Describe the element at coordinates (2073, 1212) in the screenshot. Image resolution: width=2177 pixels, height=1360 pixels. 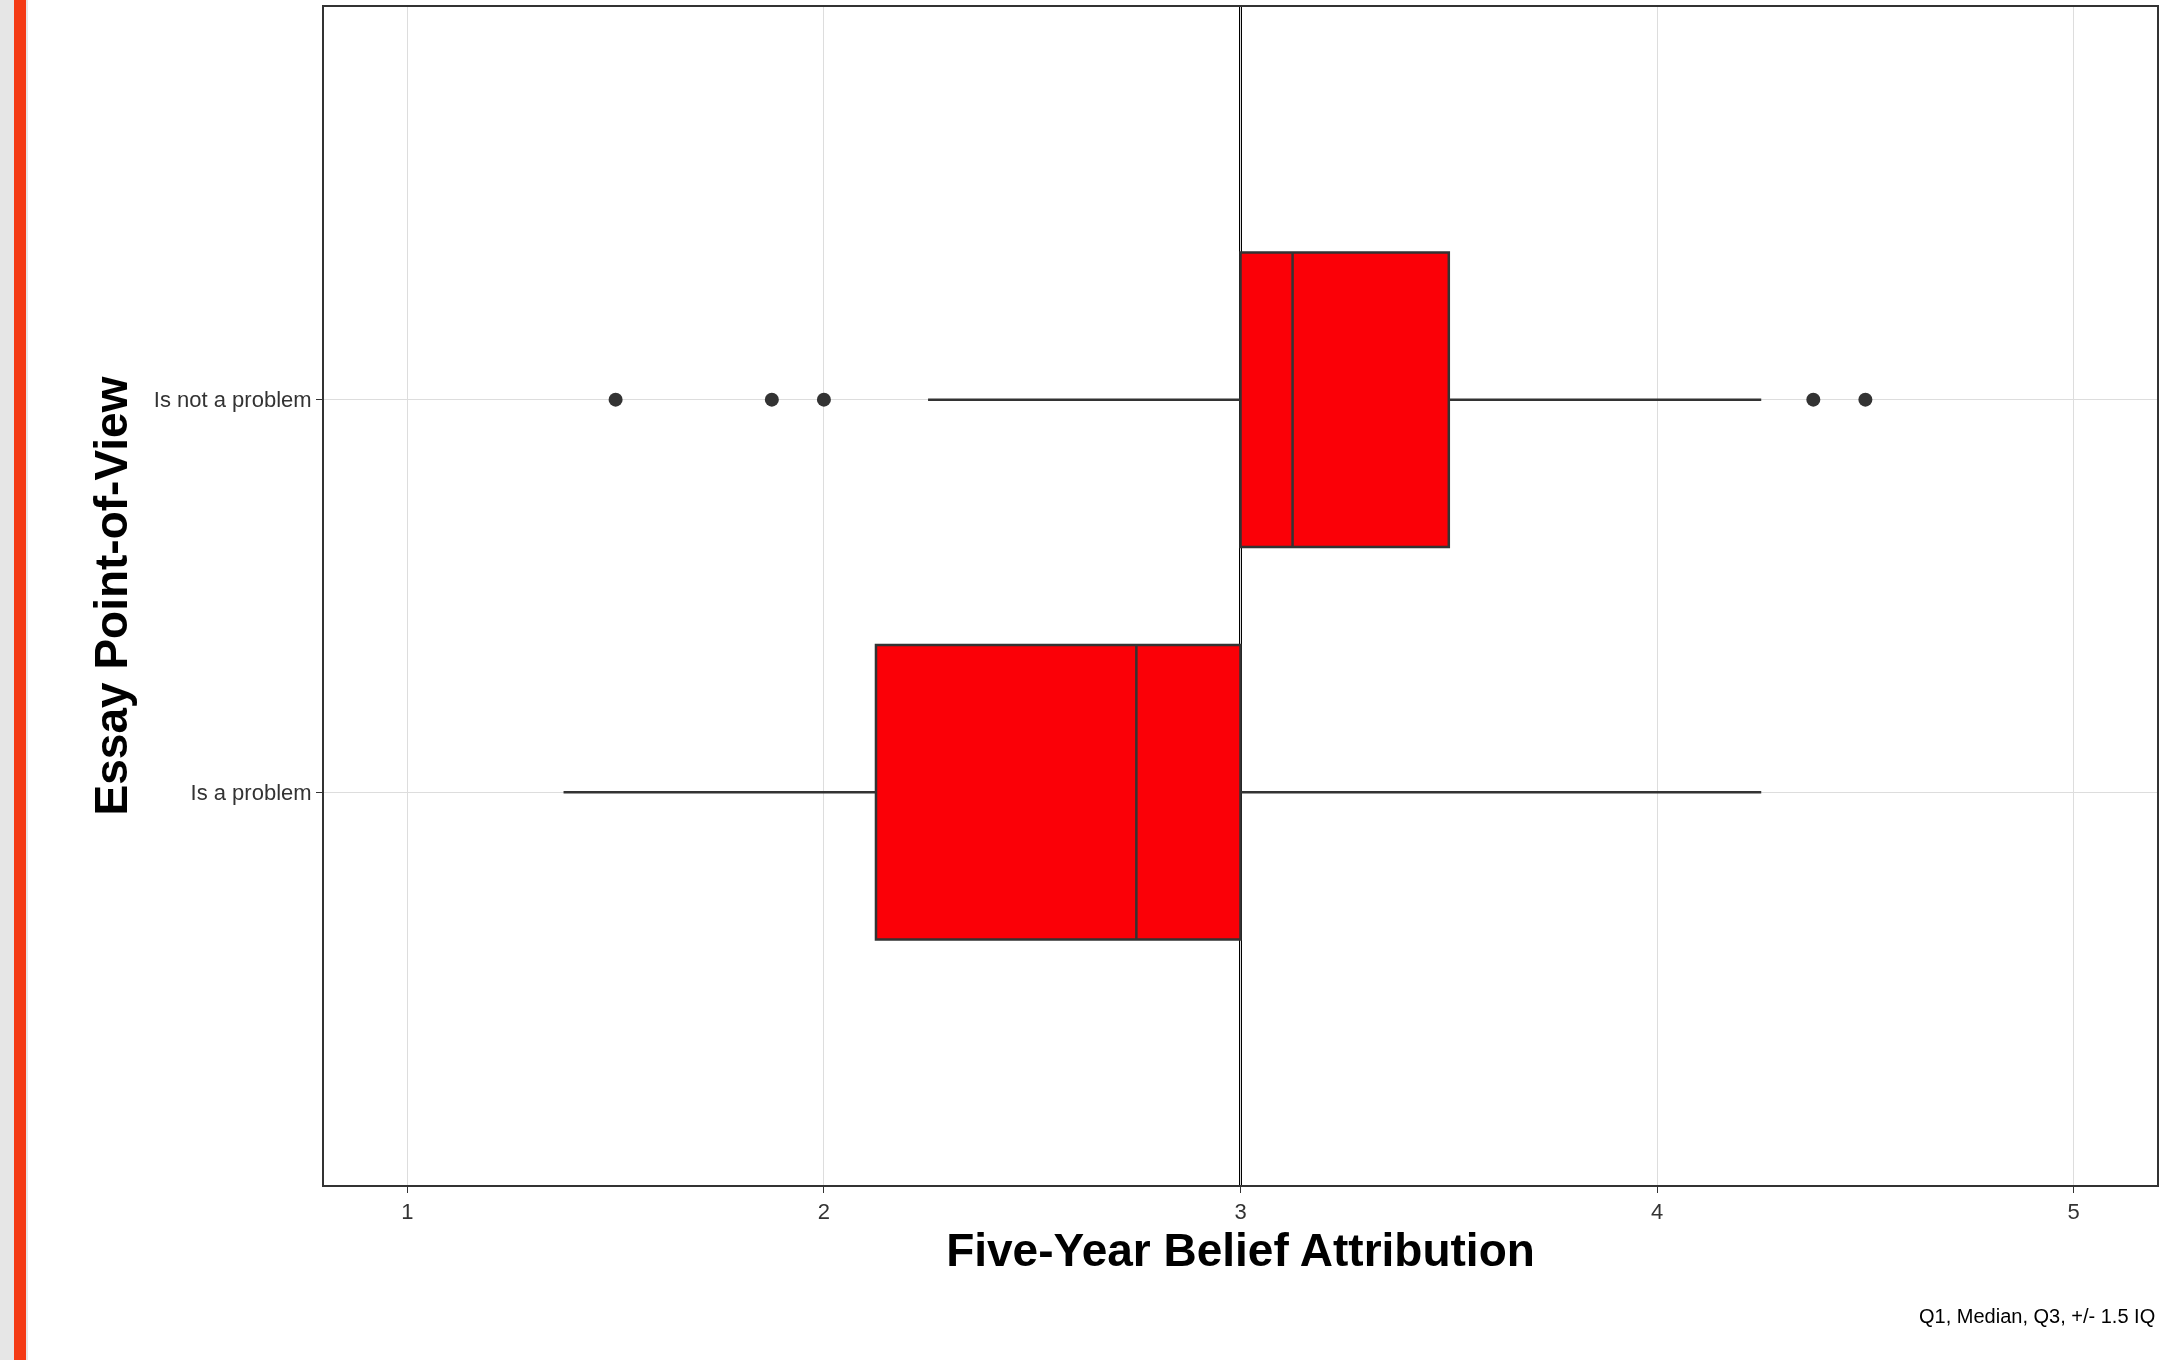
I see `x-tick-label: 5` at that location.